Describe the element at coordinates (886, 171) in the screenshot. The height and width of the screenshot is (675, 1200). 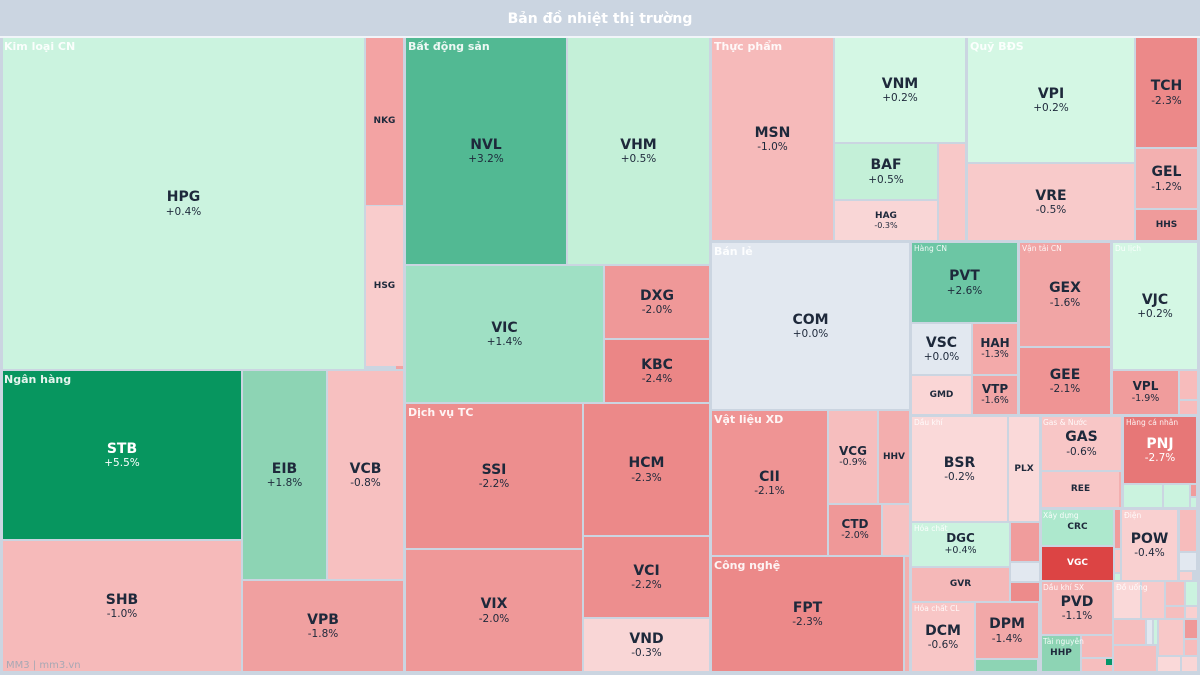
I see `stock-tile-baf: BAF +0.5%` at that location.